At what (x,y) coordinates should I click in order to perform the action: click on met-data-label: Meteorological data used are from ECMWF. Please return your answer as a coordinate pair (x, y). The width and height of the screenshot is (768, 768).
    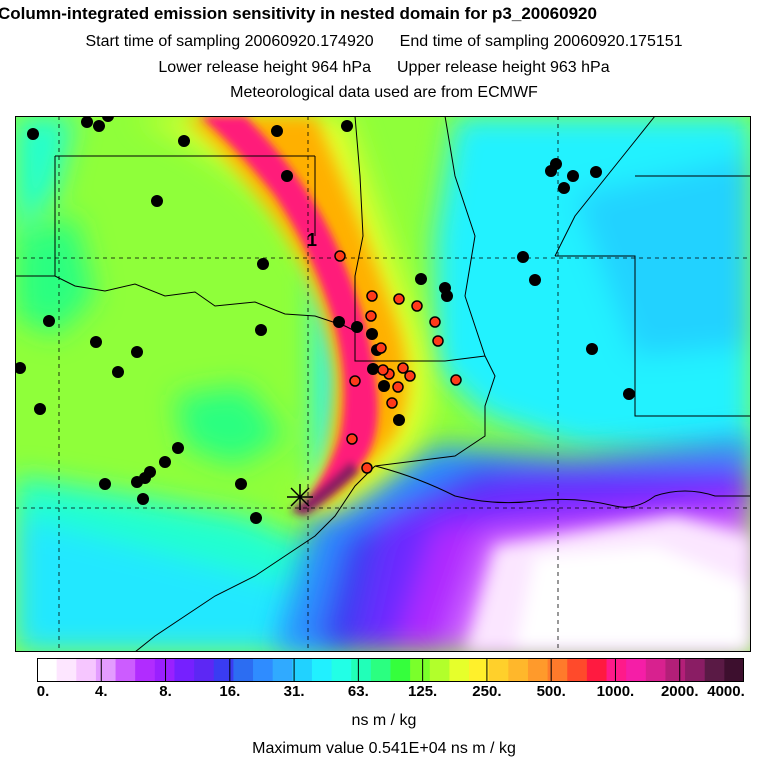
    Looking at the image, I should click on (384, 92).